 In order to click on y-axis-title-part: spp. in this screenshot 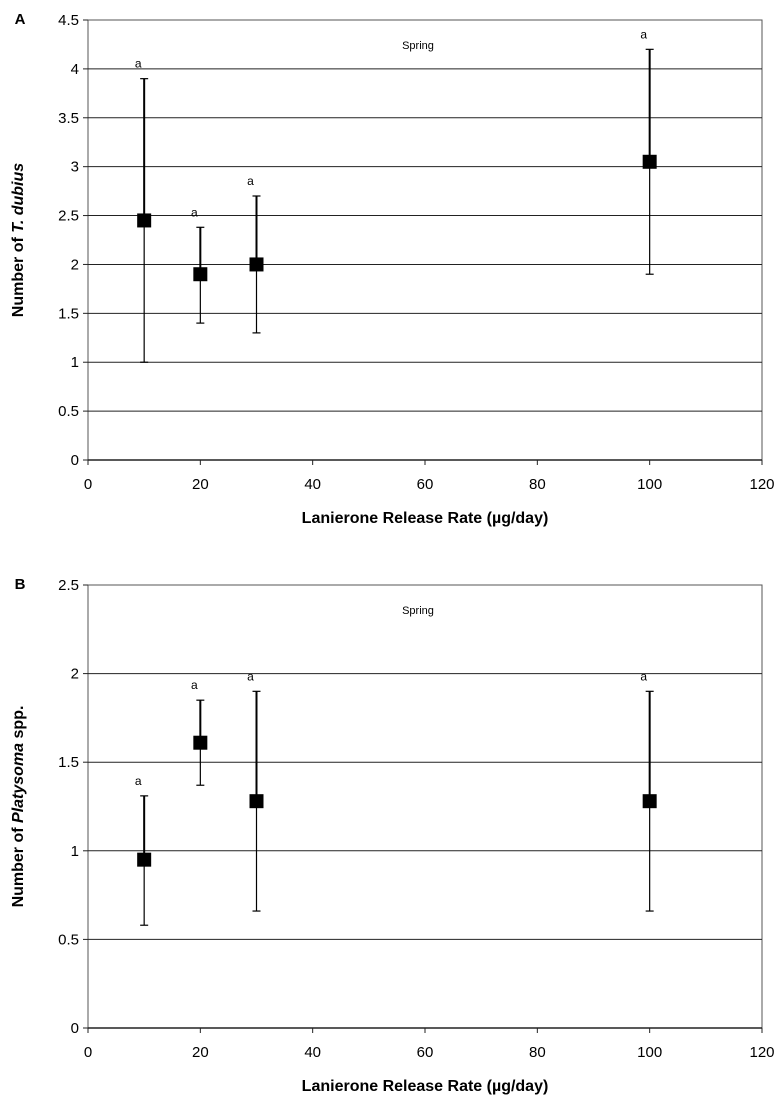, I will do `click(18, 724)`.